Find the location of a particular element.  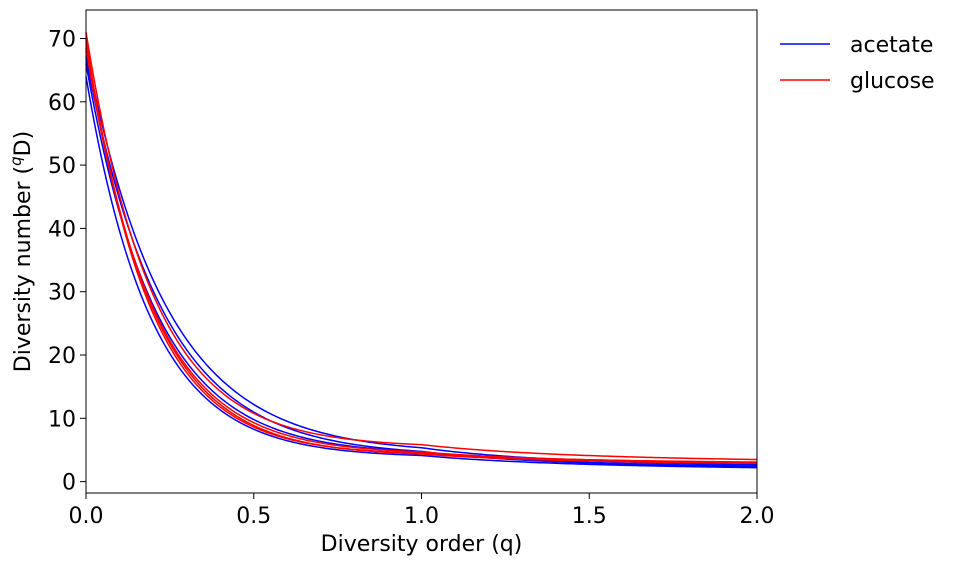

x-axis-label: Diversity order (q) is located at coordinates (422, 544).